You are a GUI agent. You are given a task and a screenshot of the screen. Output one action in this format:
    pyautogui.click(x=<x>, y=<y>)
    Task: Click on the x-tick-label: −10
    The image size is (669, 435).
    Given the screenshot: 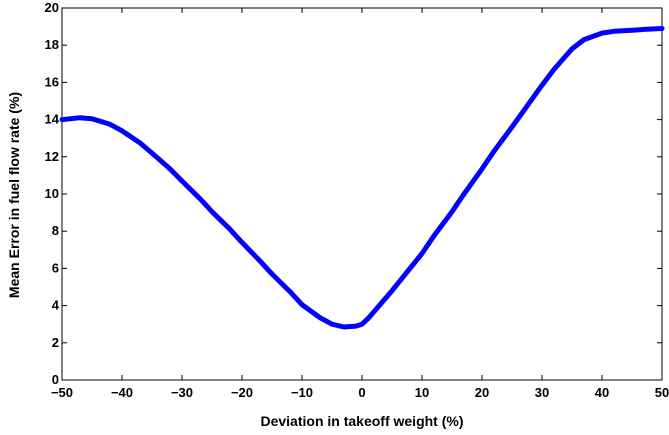 What is the action you would take?
    pyautogui.click(x=302, y=392)
    